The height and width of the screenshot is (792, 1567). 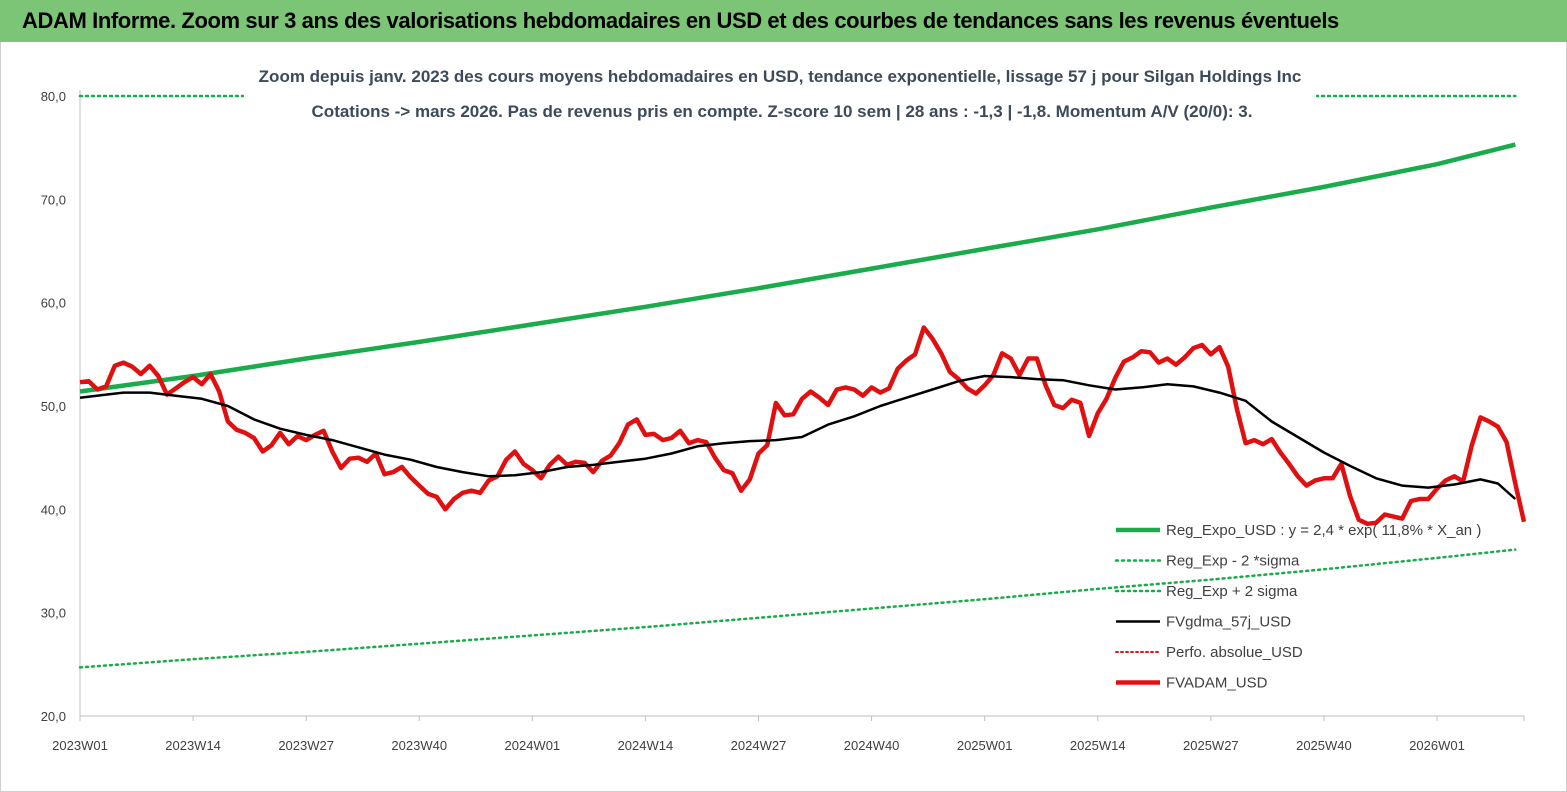 I want to click on x-tick-label: 2024W01, so click(x=533, y=745).